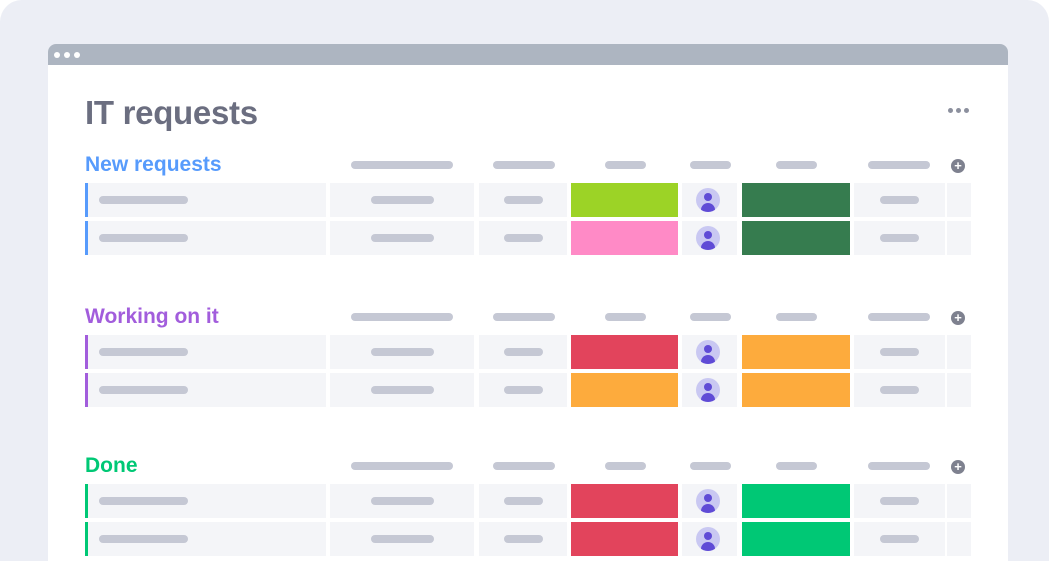 The width and height of the screenshot is (1049, 561). I want to click on more-options-button, so click(959, 110).